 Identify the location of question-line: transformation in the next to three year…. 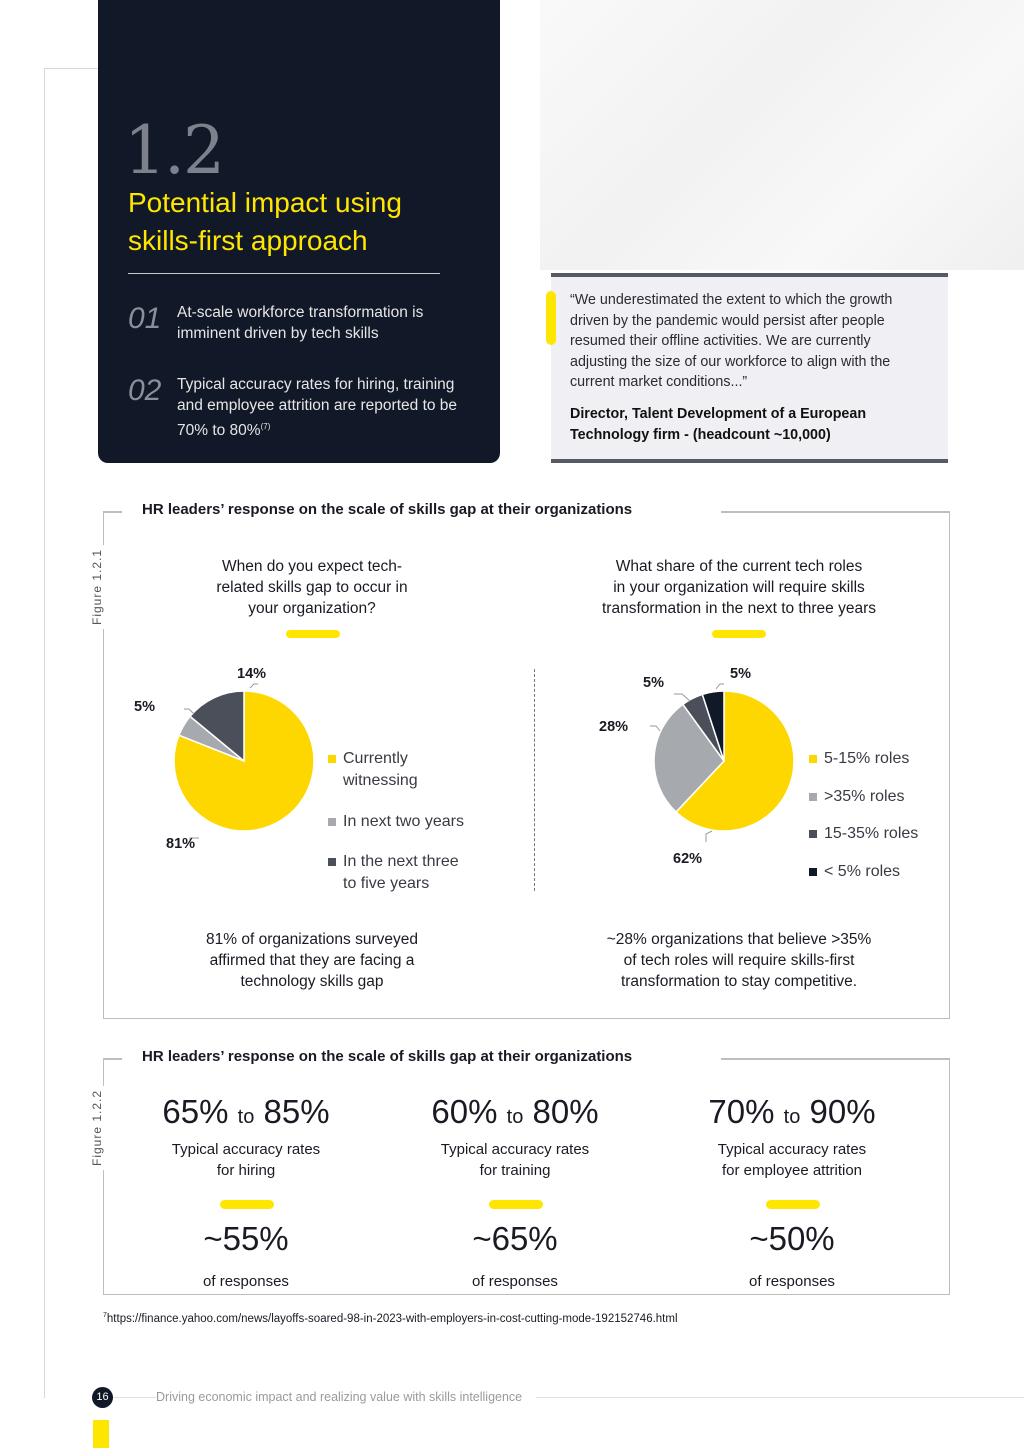
(739, 608).